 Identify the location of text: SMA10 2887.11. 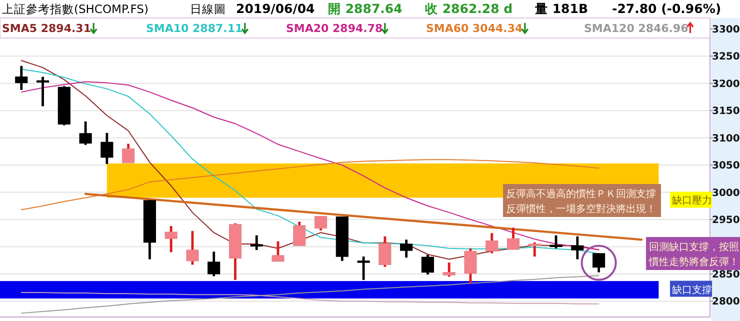
(194, 28).